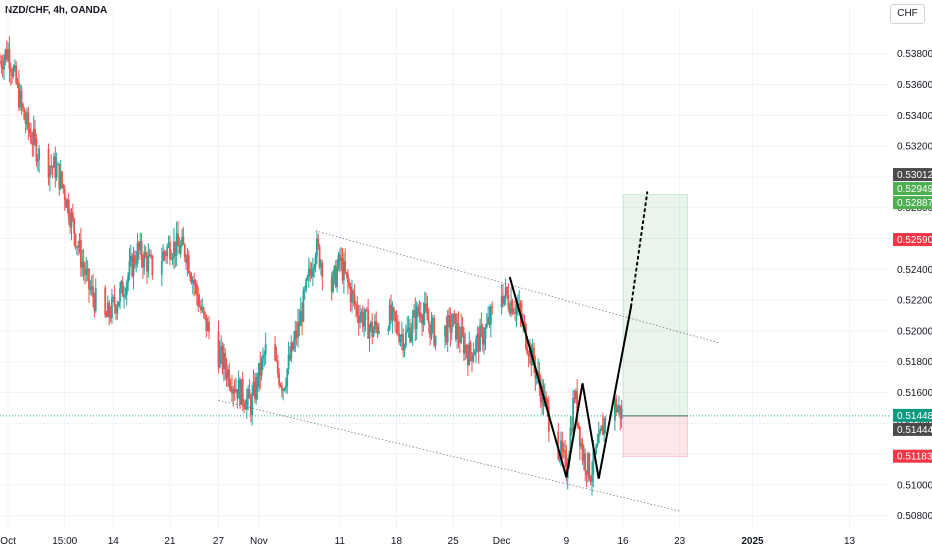 The height and width of the screenshot is (550, 932). Describe the element at coordinates (170, 541) in the screenshot. I see `x-tick-label: 21` at that location.